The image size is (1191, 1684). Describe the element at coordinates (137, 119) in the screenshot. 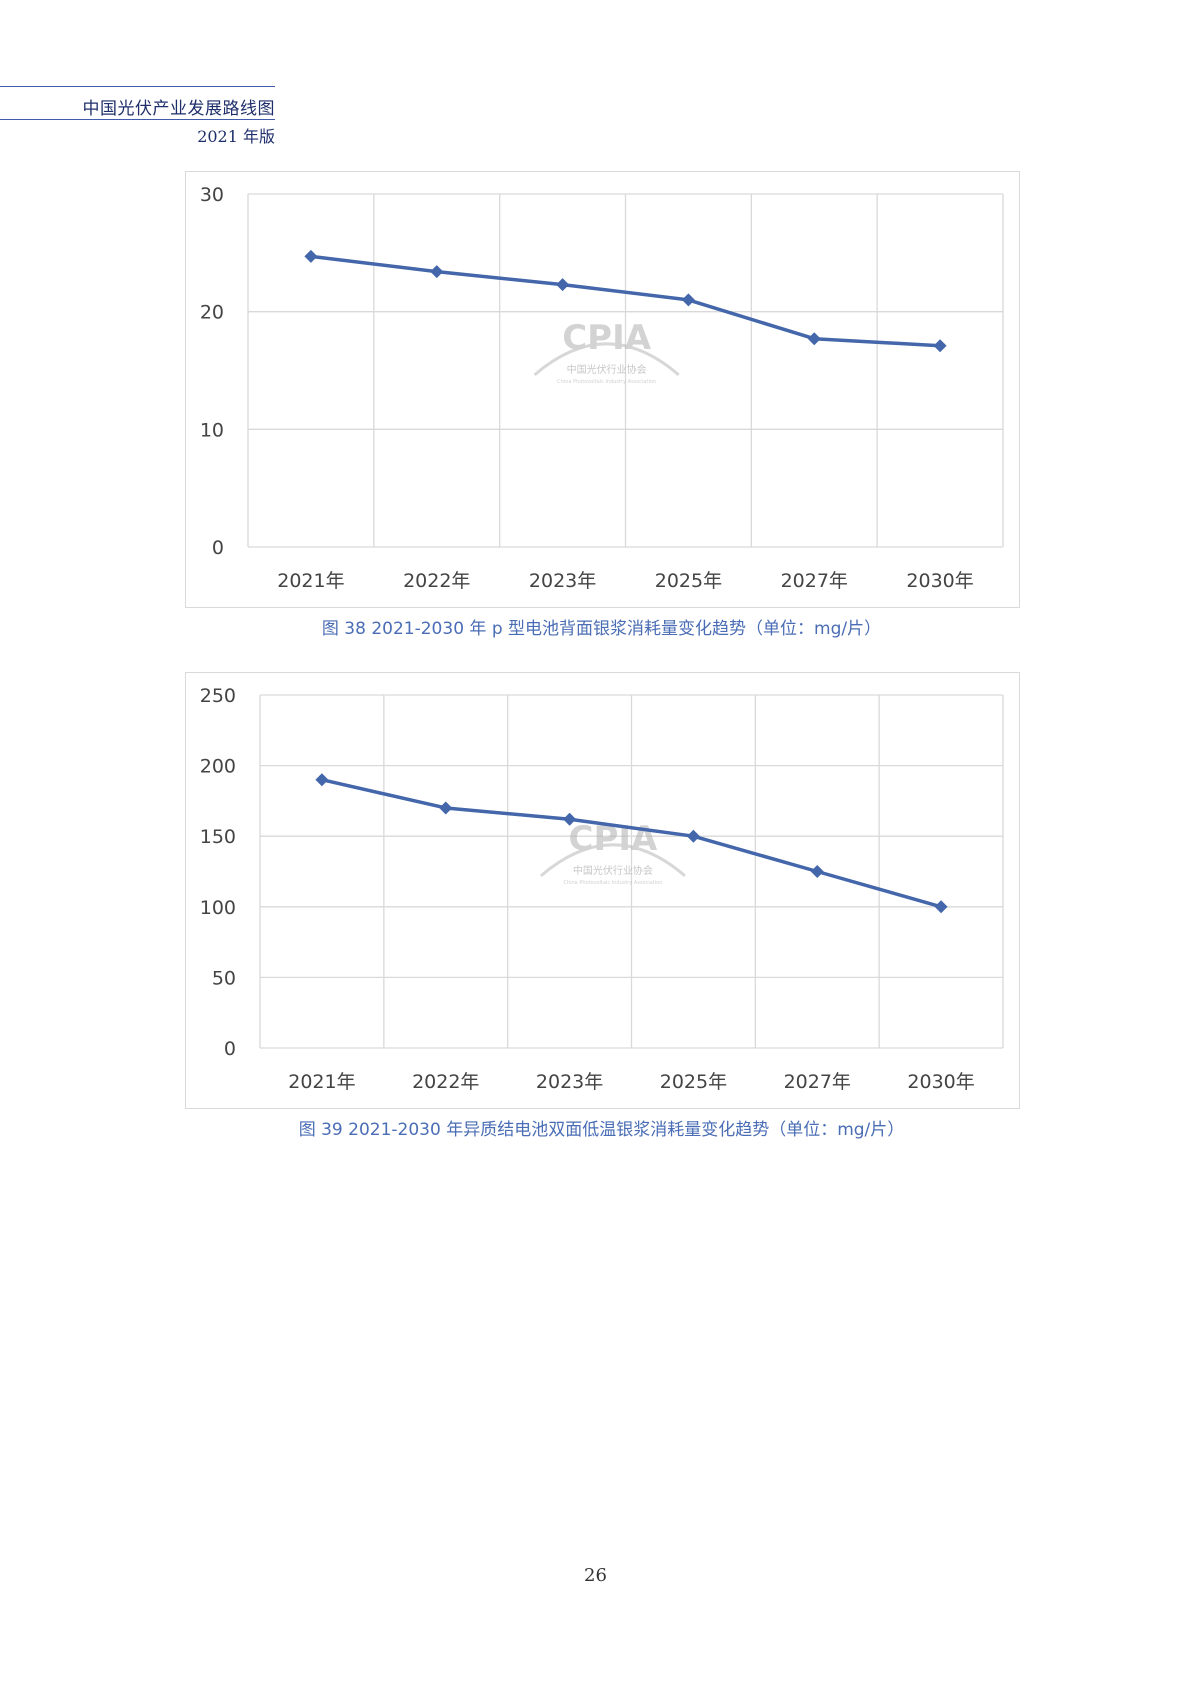

I see `header-rule-middle` at that location.